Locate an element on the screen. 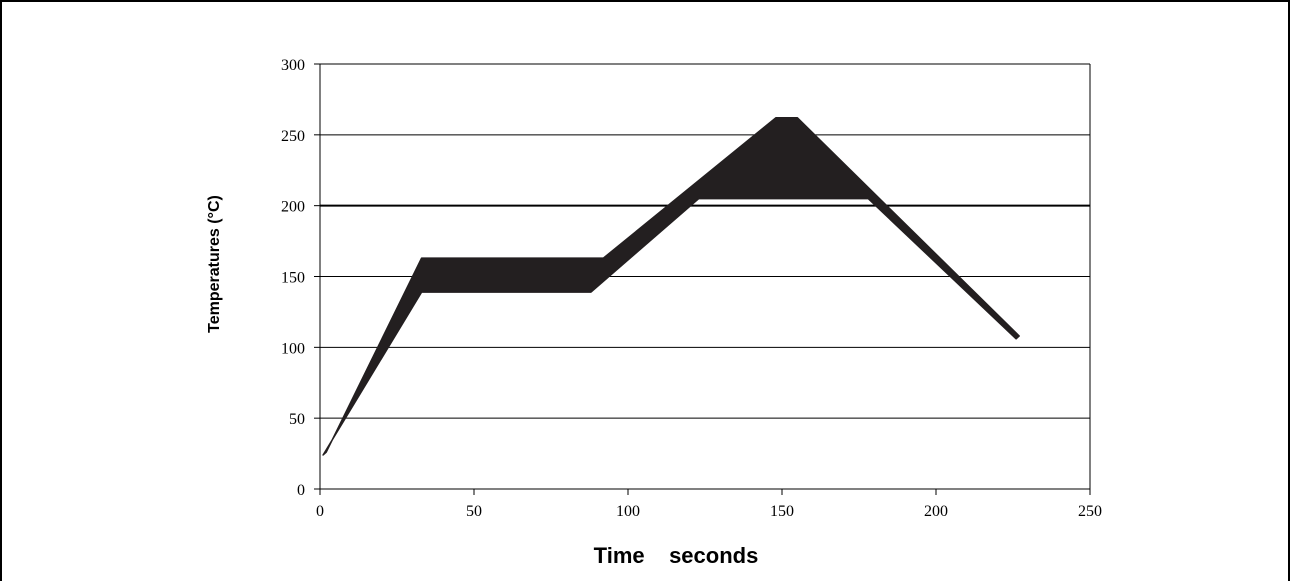 The width and height of the screenshot is (1290, 581). x-tick-label-0: 0 is located at coordinates (320, 511).